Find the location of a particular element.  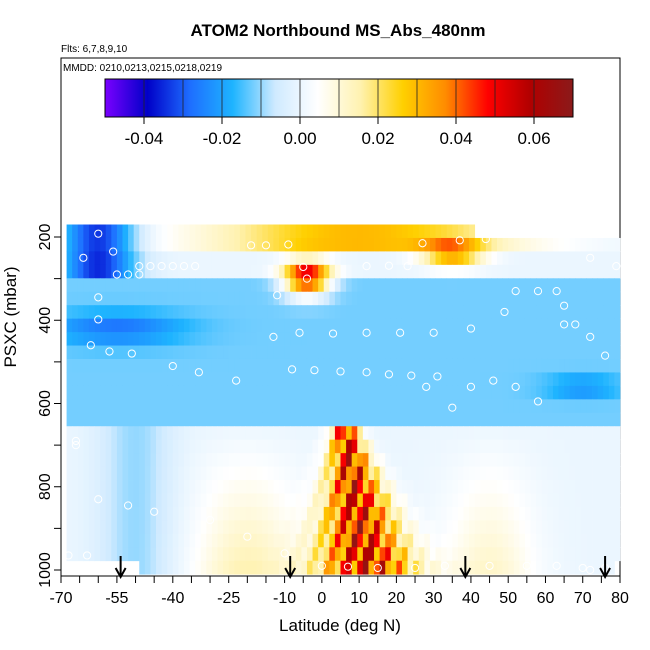

sample-marker is located at coordinates (139, 266).